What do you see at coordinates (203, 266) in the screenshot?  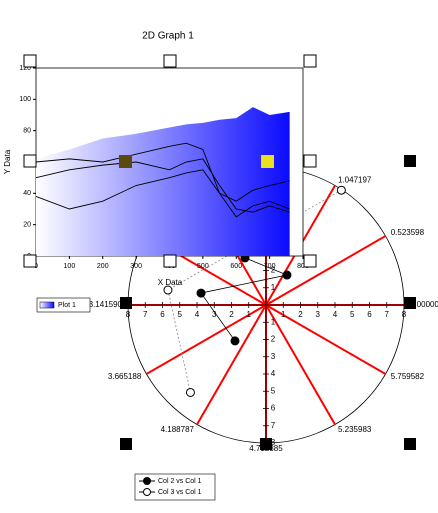 I see `x-tick-label: 500` at bounding box center [203, 266].